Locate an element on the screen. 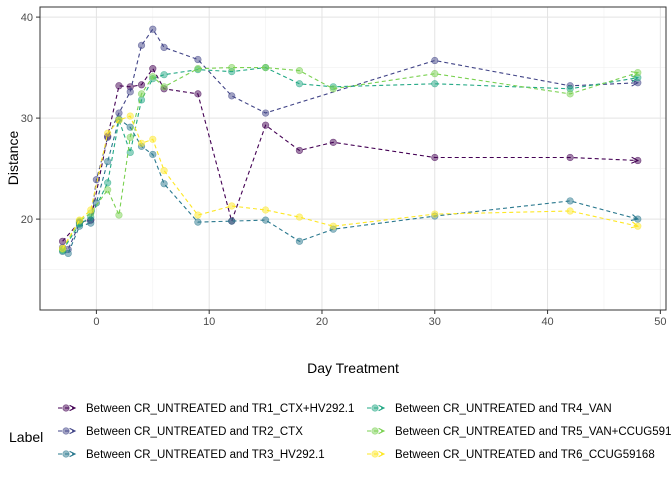  y-tick-label: 20 is located at coordinates (27, 220).